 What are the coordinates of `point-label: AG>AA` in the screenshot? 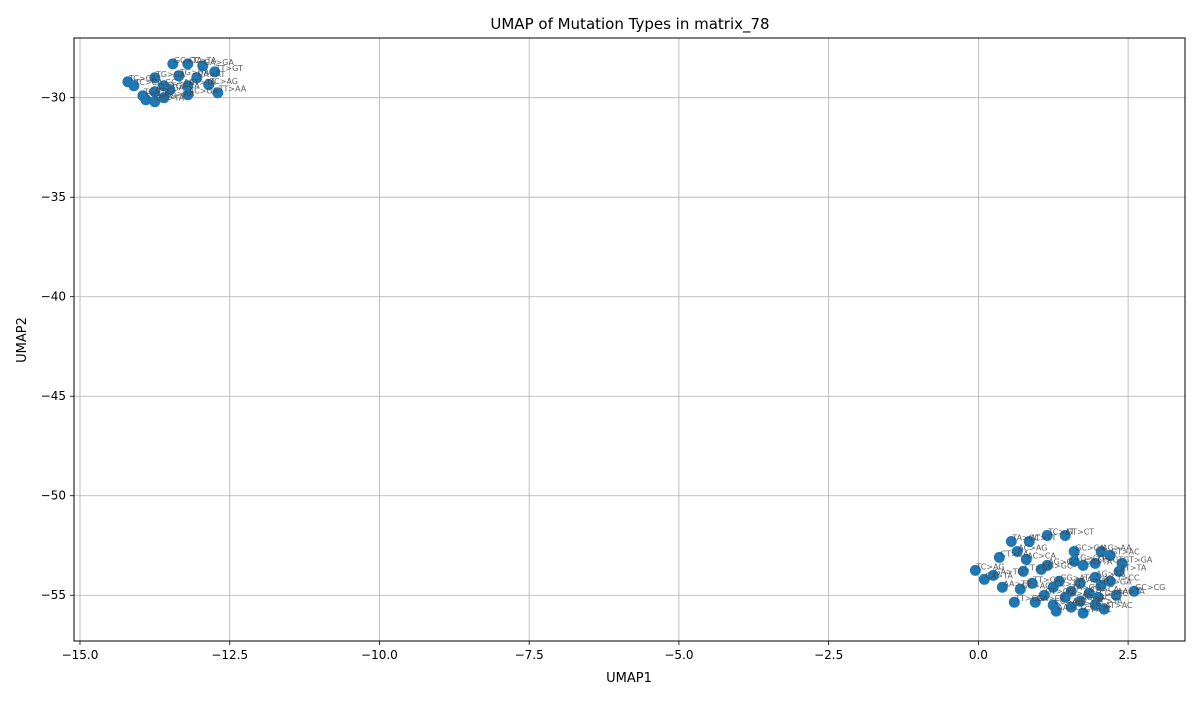 It's located at (1117, 547).